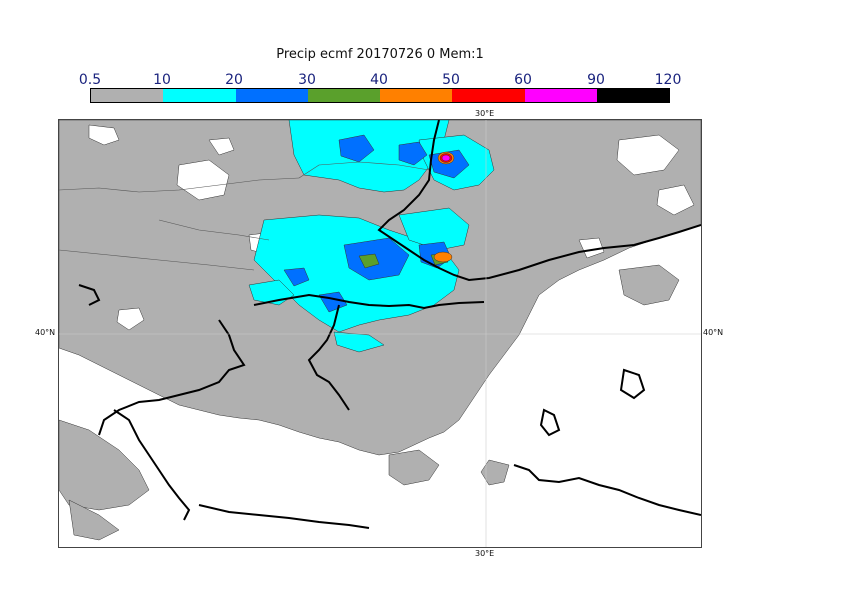 Image resolution: width=842 pixels, height=596 pixels. Describe the element at coordinates (485, 553) in the screenshot. I see `lon-label-bottom: 30°E` at that location.